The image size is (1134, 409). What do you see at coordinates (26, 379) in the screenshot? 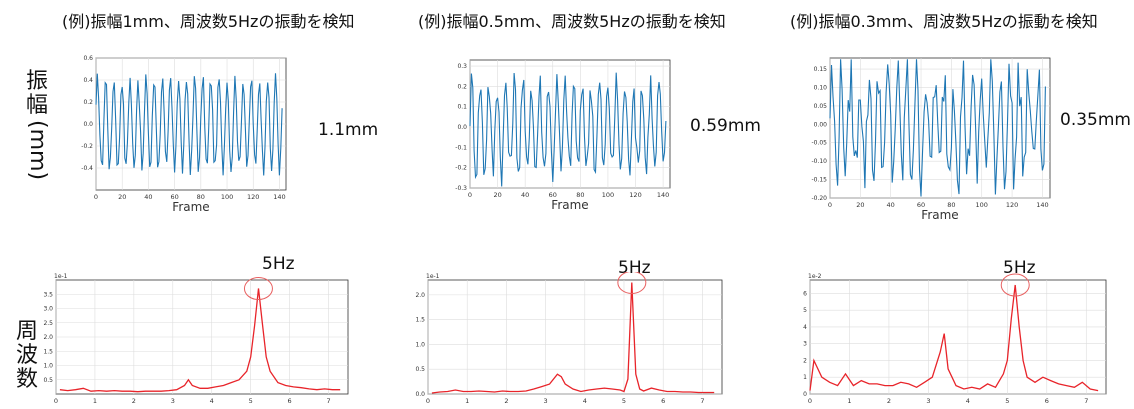
I see `frequency-row-label-char-3: 数` at bounding box center [26, 379].